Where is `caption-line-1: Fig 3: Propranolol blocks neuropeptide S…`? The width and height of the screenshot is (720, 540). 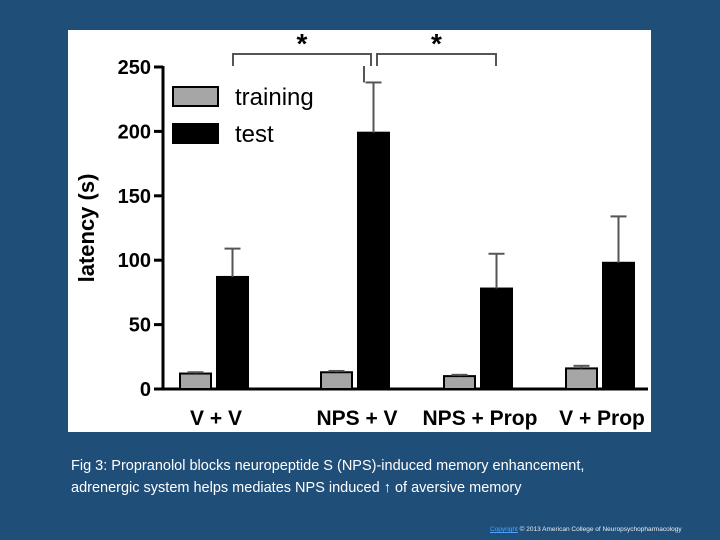
caption-line-1: Fig 3: Propranolol blocks neuropeptide S… is located at coordinates (328, 466).